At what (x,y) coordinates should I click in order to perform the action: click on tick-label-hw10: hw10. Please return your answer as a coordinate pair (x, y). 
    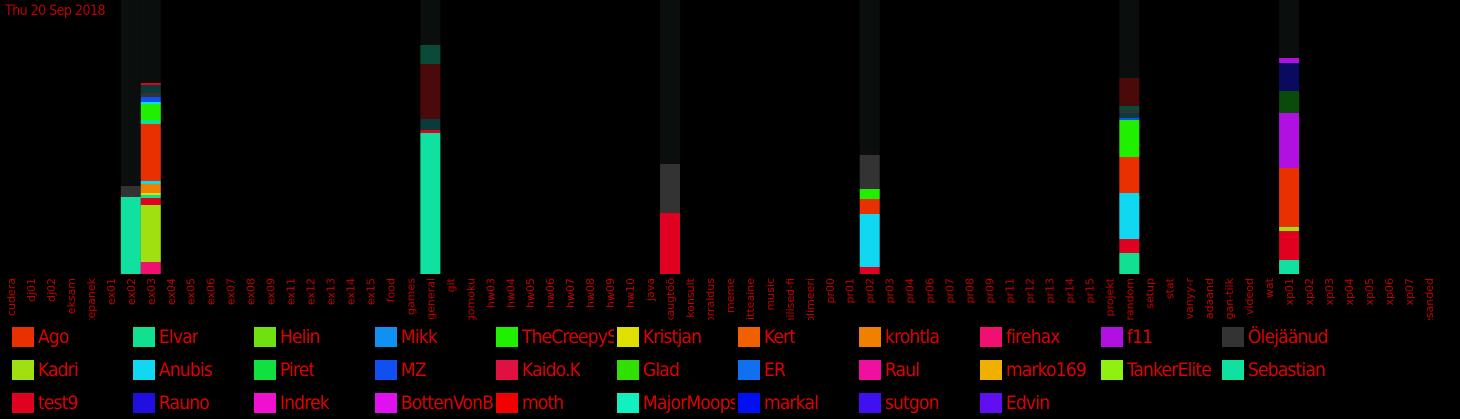
    Looking at the image, I should click on (630, 293).